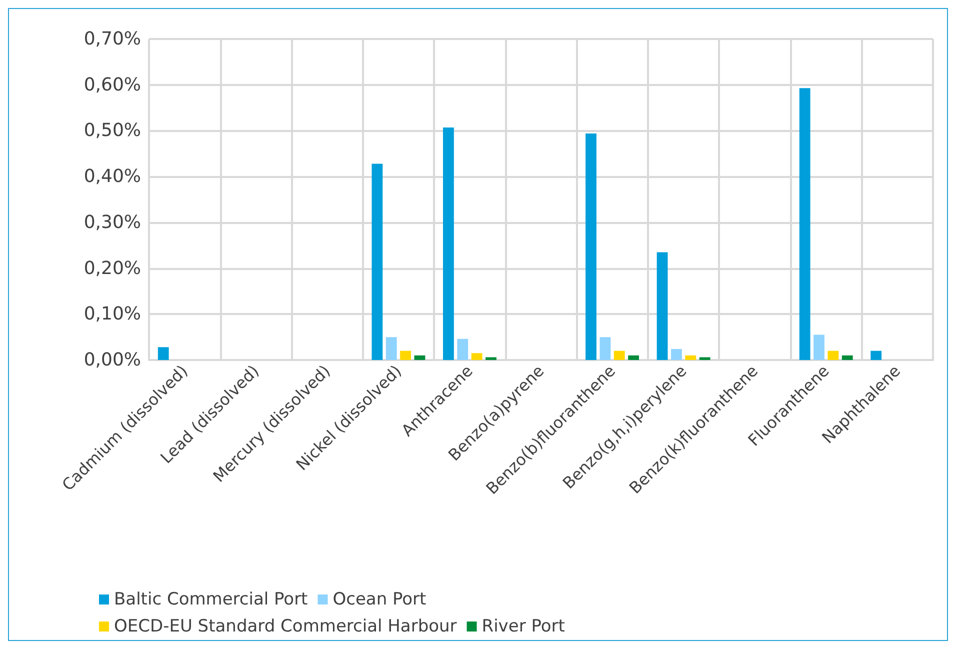 The width and height of the screenshot is (956, 649). I want to click on y-tick-label: 0,00%, so click(112, 360).